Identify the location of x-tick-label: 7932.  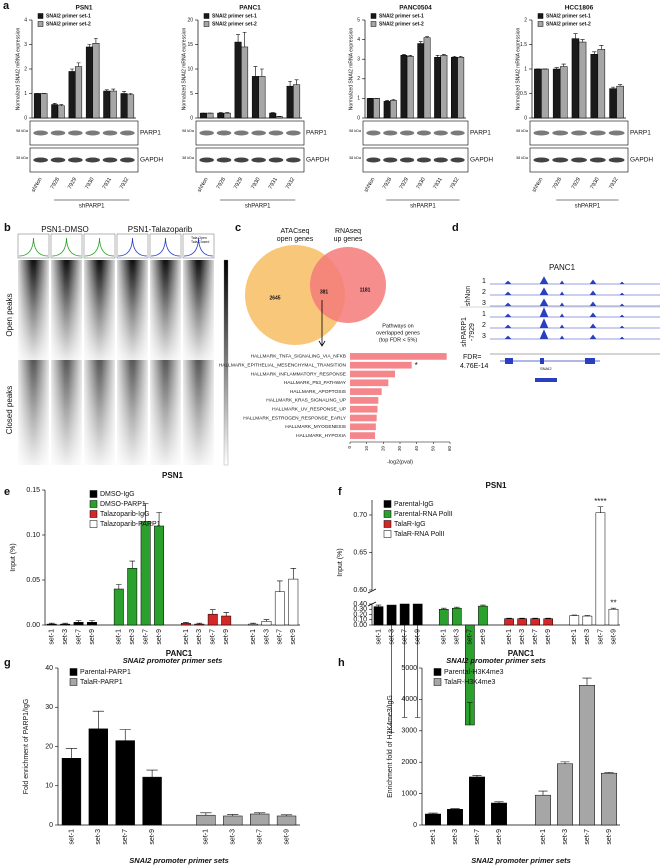
(290, 184).